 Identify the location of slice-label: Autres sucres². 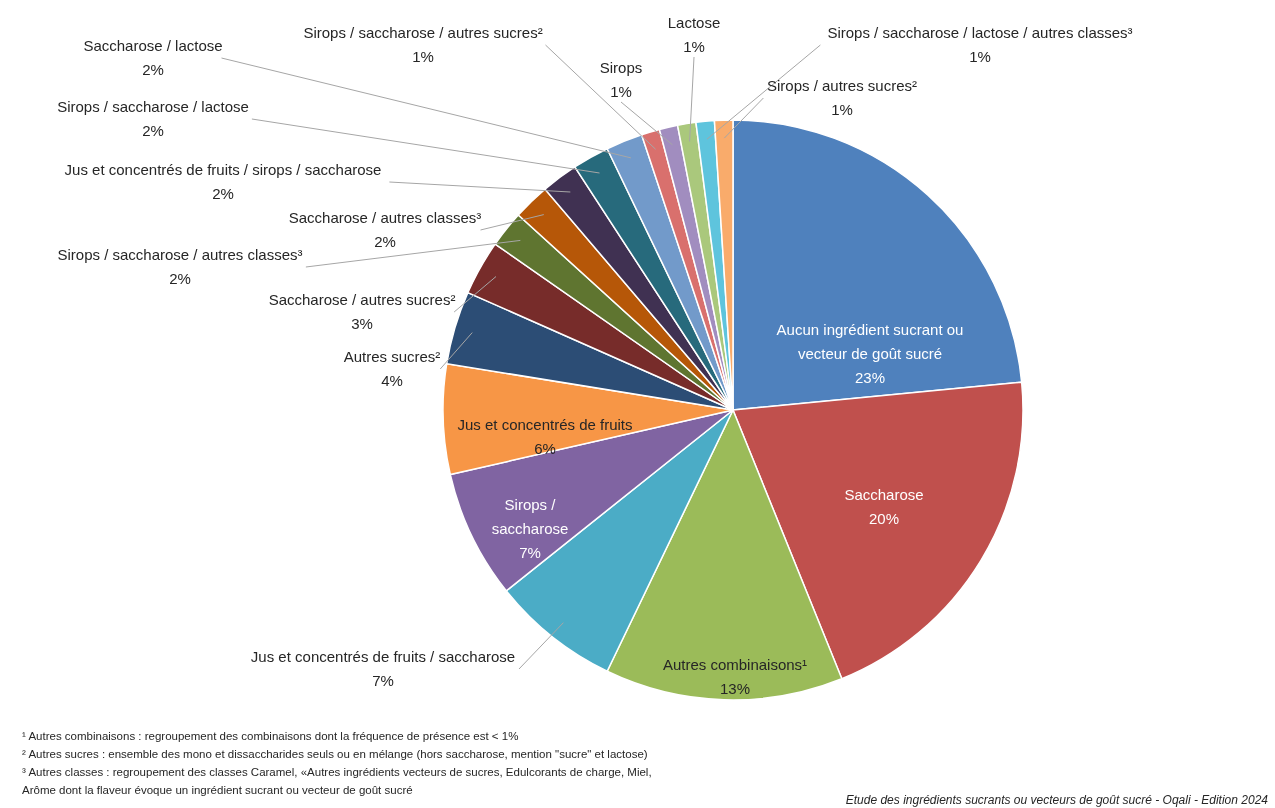
(392, 356).